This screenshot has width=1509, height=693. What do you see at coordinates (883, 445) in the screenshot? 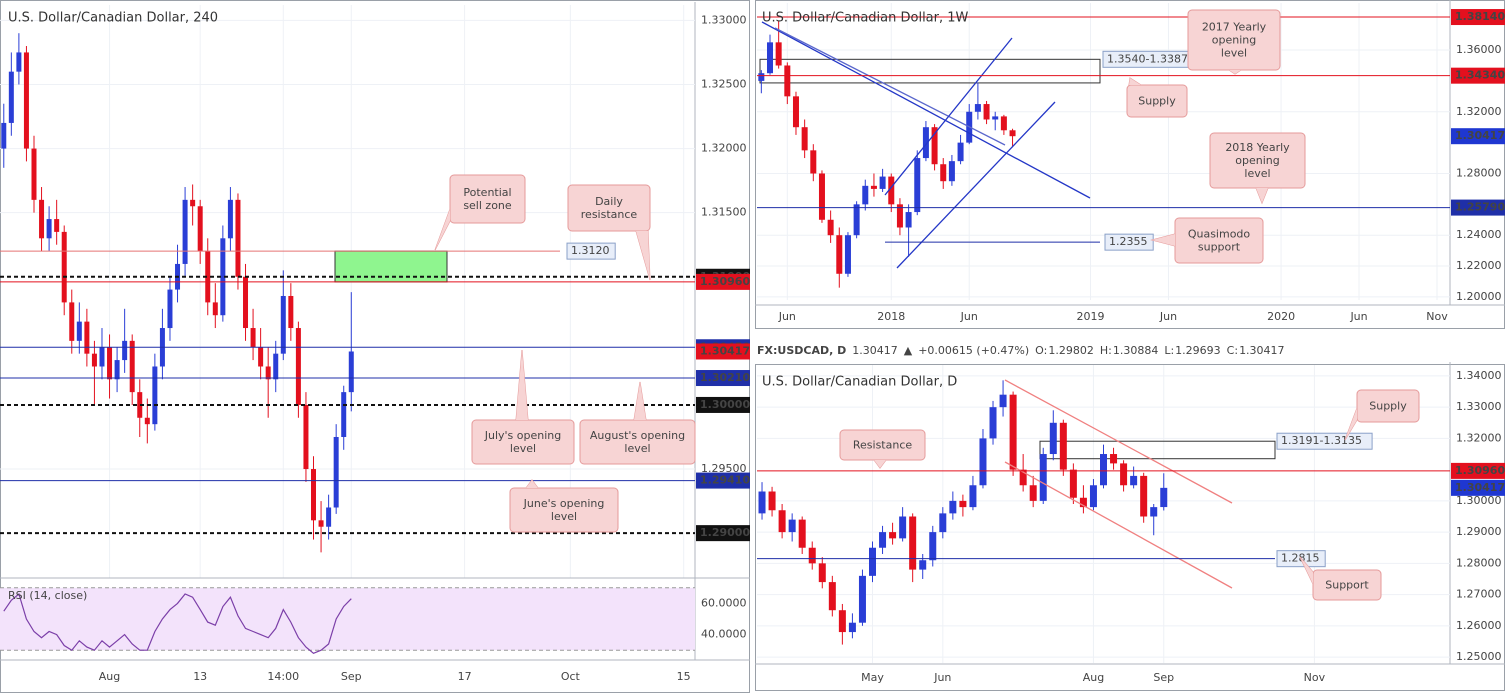
I see `callout-text: Resistance` at bounding box center [883, 445].